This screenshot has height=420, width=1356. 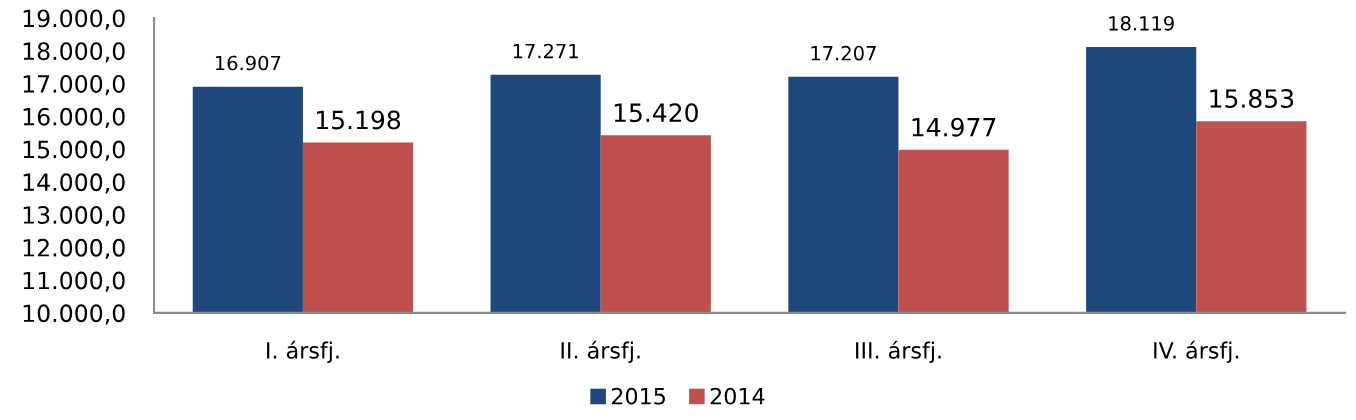 What do you see at coordinates (74, 19) in the screenshot?
I see `y-tick-label: 19.000,0` at bounding box center [74, 19].